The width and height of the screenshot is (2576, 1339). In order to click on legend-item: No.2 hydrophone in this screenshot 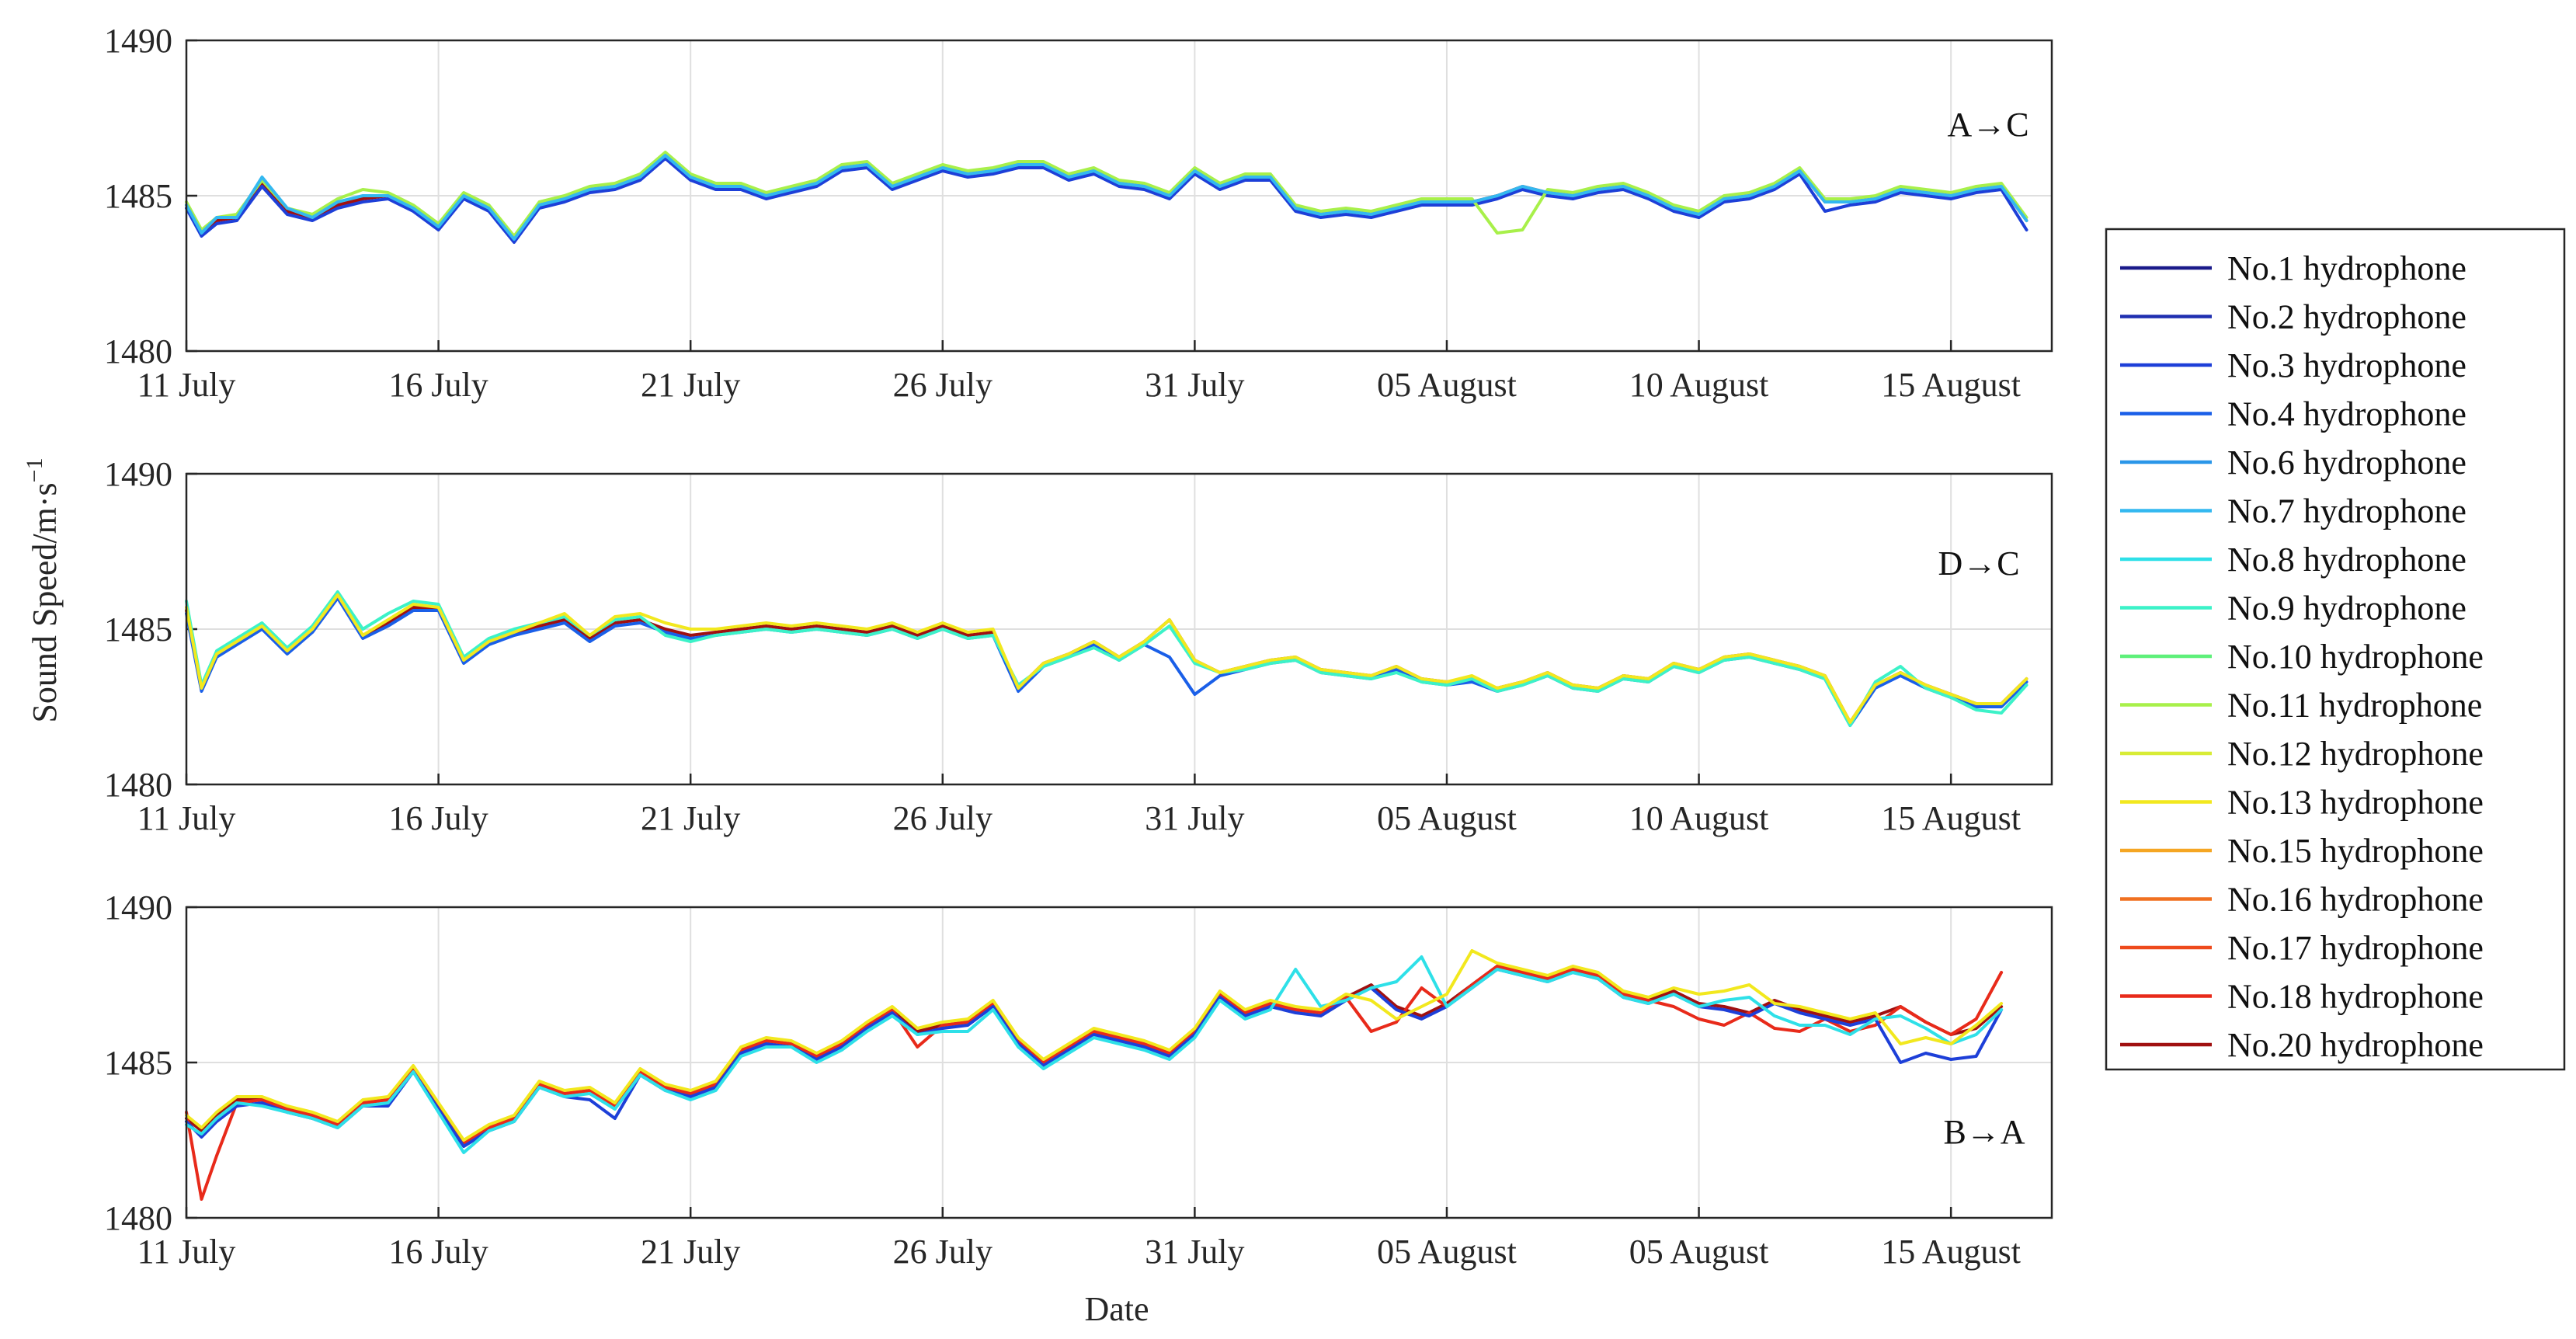, I will do `click(2293, 317)`.